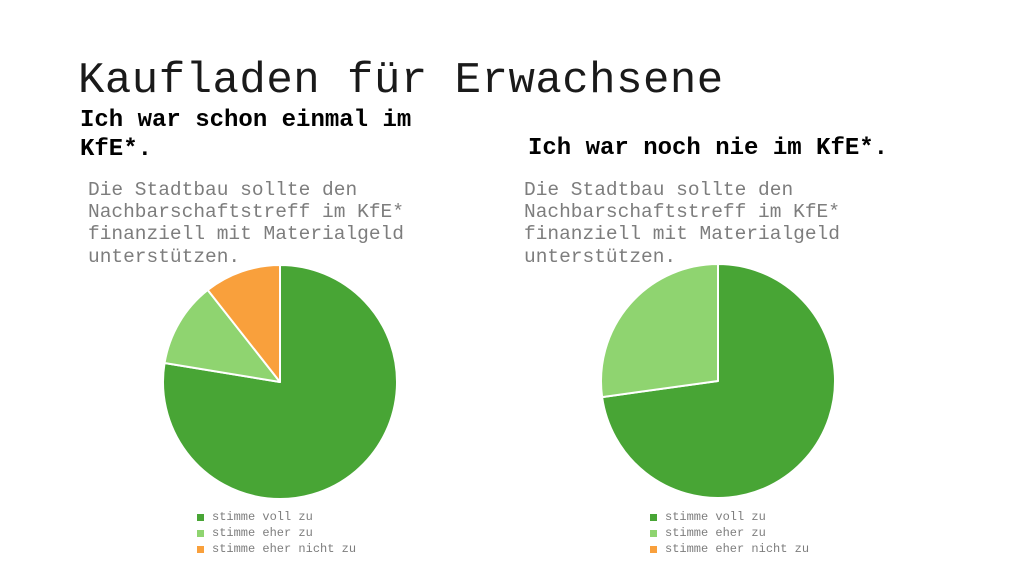  Describe the element at coordinates (401, 81) in the screenshot. I see `slide-title: Kaufladen für Erwachsene` at that location.